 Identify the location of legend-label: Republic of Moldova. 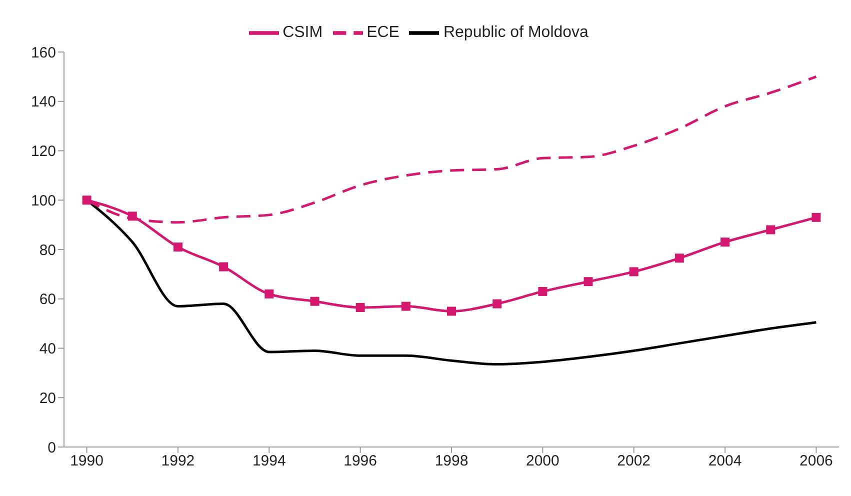
(515, 33).